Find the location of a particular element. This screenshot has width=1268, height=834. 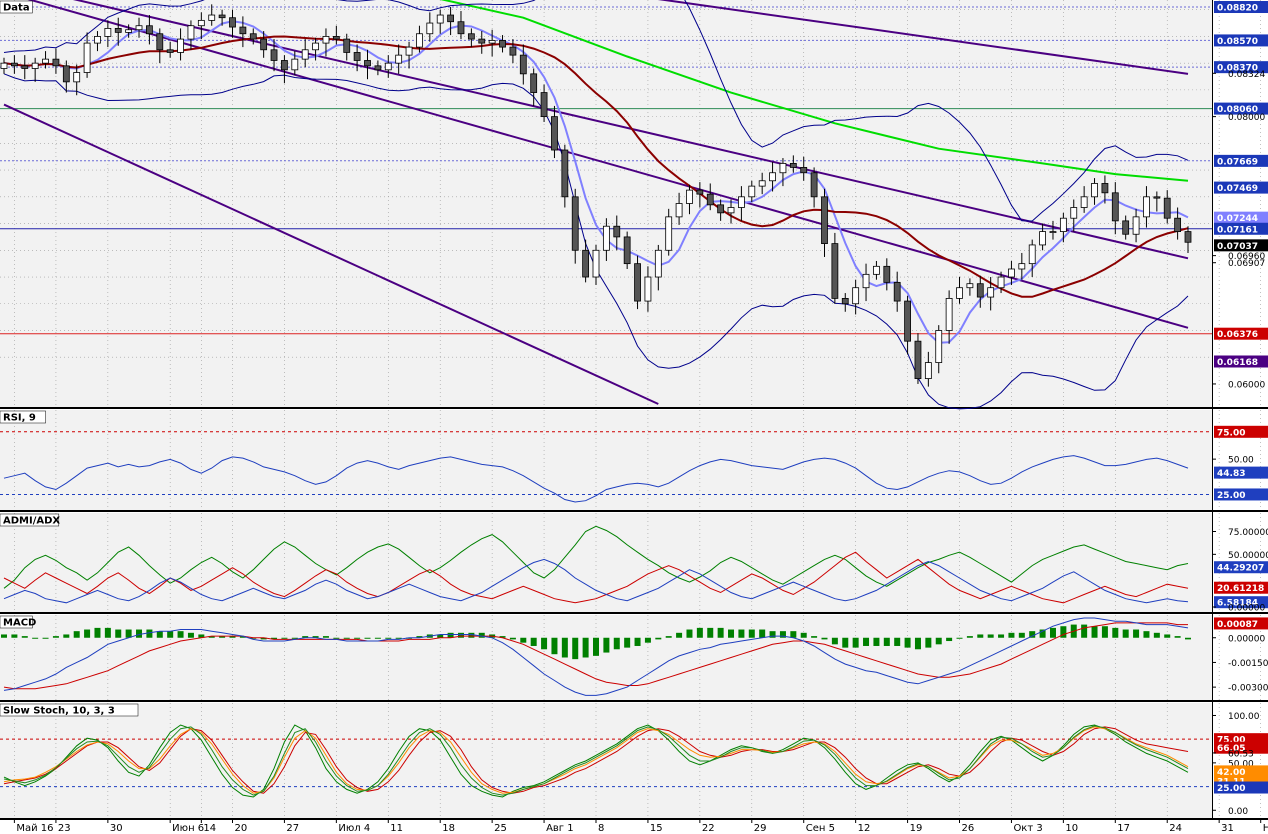

price-scale-label: 0.06168 is located at coordinates (1237, 363).